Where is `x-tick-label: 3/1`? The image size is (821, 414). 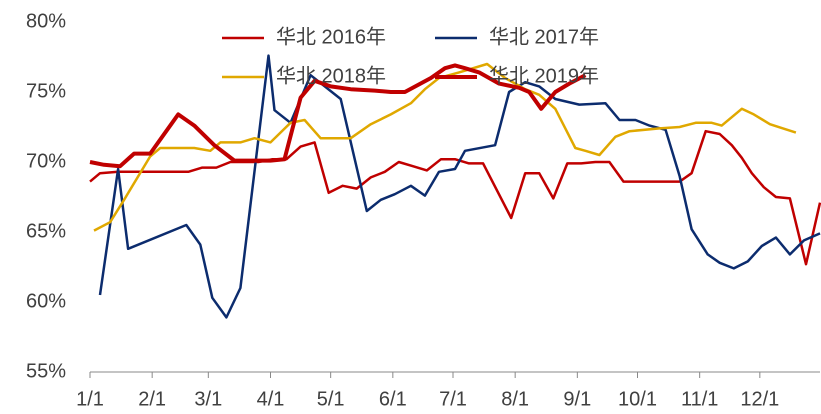 x-tick-label: 3/1 is located at coordinates (208, 399).